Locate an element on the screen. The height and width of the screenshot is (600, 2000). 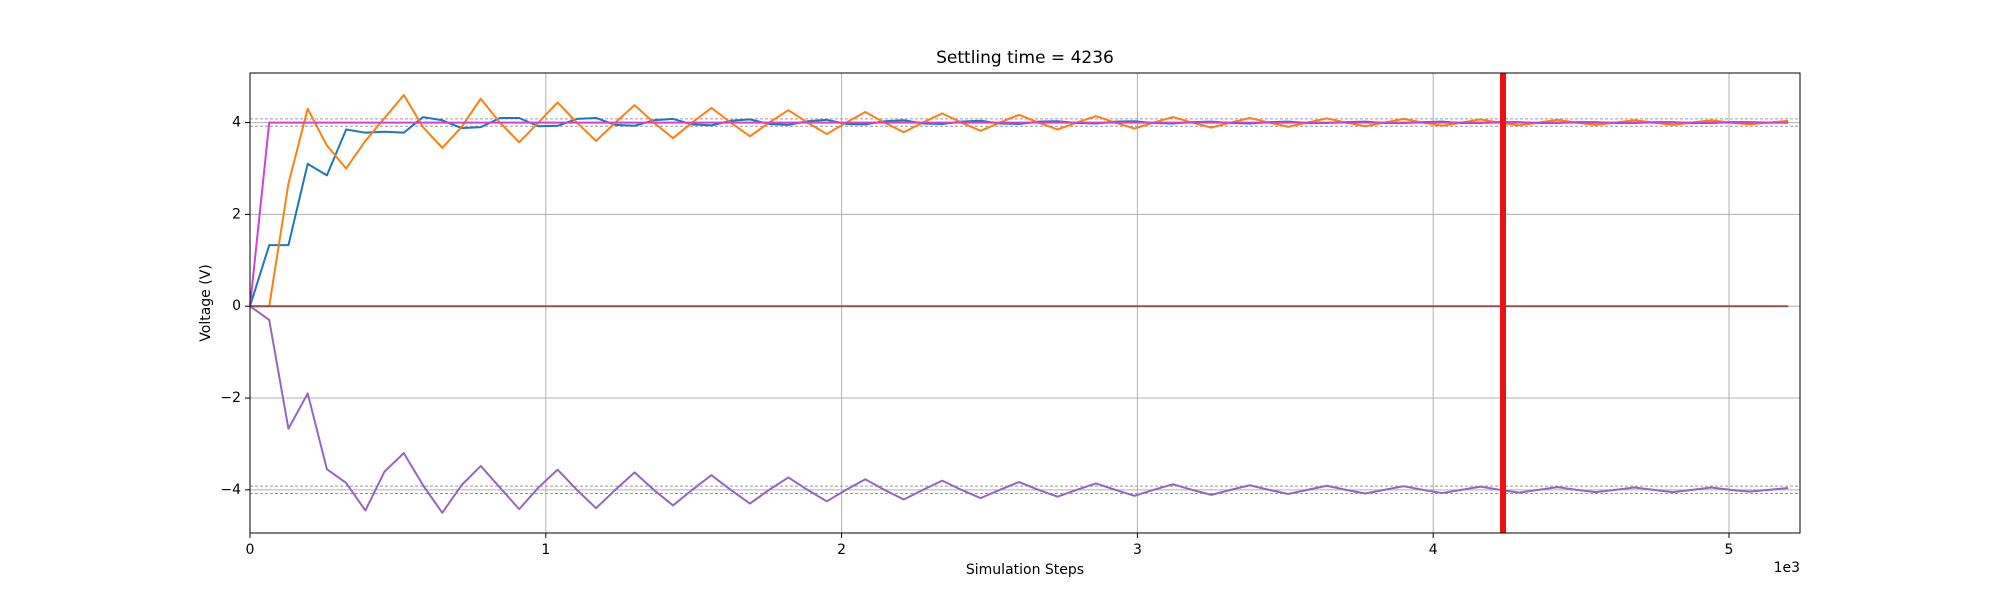
y-axis-label: Voltage (V) is located at coordinates (206, 302).